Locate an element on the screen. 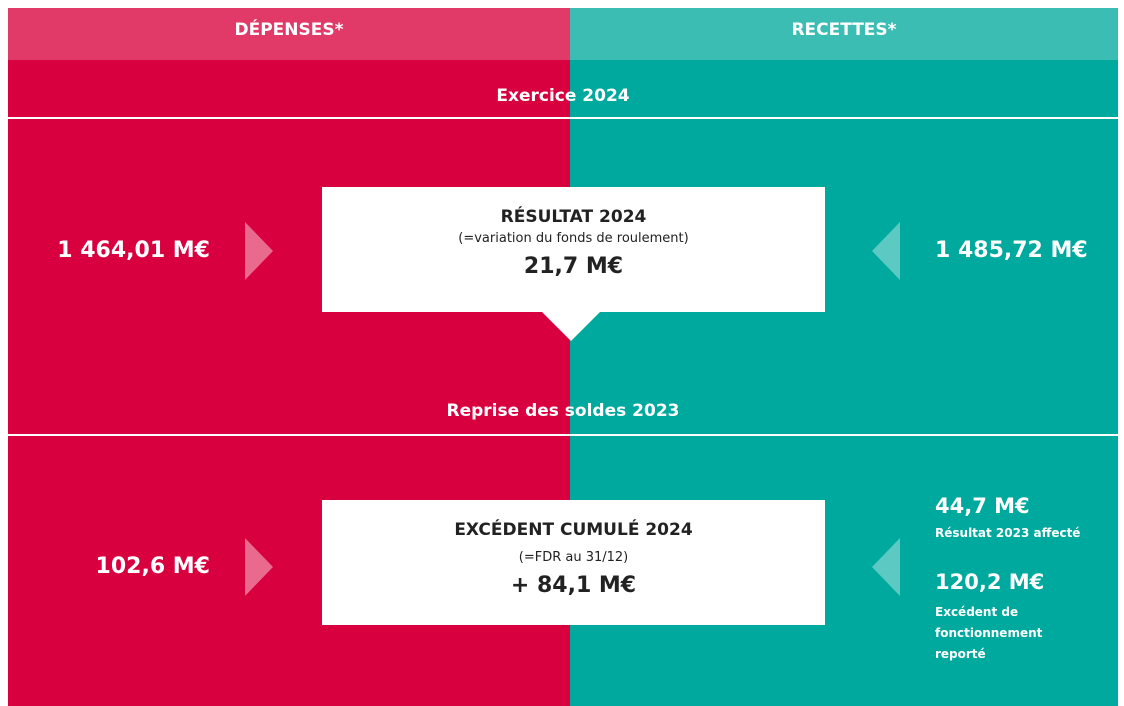  header-left-bg is located at coordinates (289, 34).